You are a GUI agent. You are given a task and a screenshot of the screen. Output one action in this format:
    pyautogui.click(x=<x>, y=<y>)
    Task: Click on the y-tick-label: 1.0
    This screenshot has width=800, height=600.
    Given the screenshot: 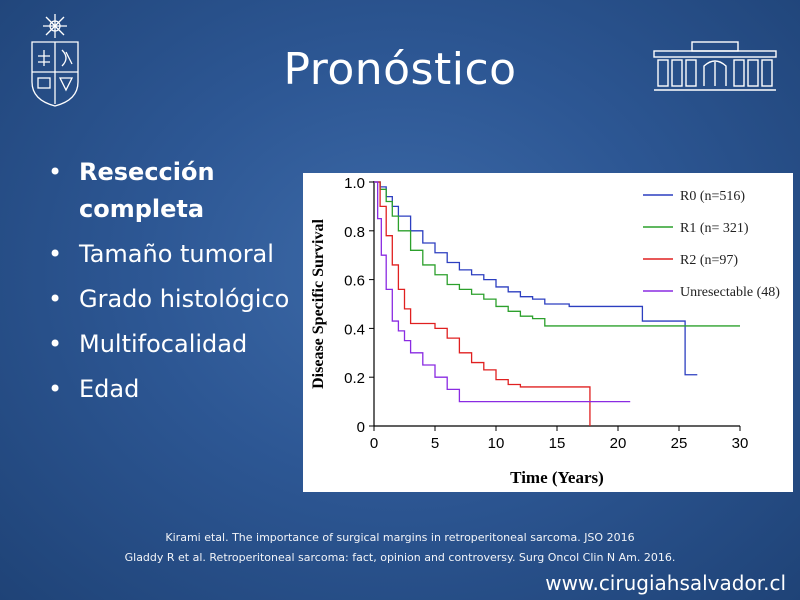 What is the action you would take?
    pyautogui.click(x=354, y=183)
    